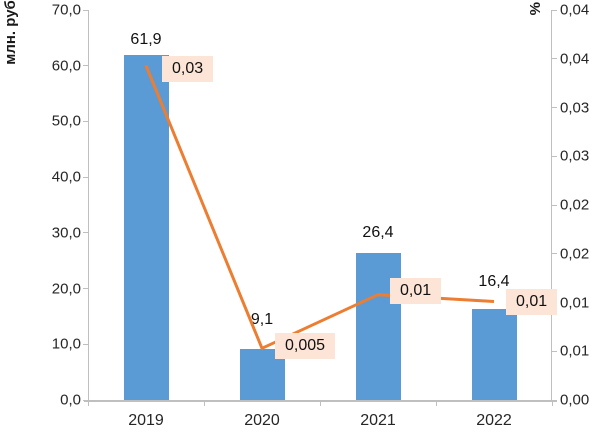  What do you see at coordinates (66, 344) in the screenshot?
I see `left-axis-tick-label: 10,0` at bounding box center [66, 344].